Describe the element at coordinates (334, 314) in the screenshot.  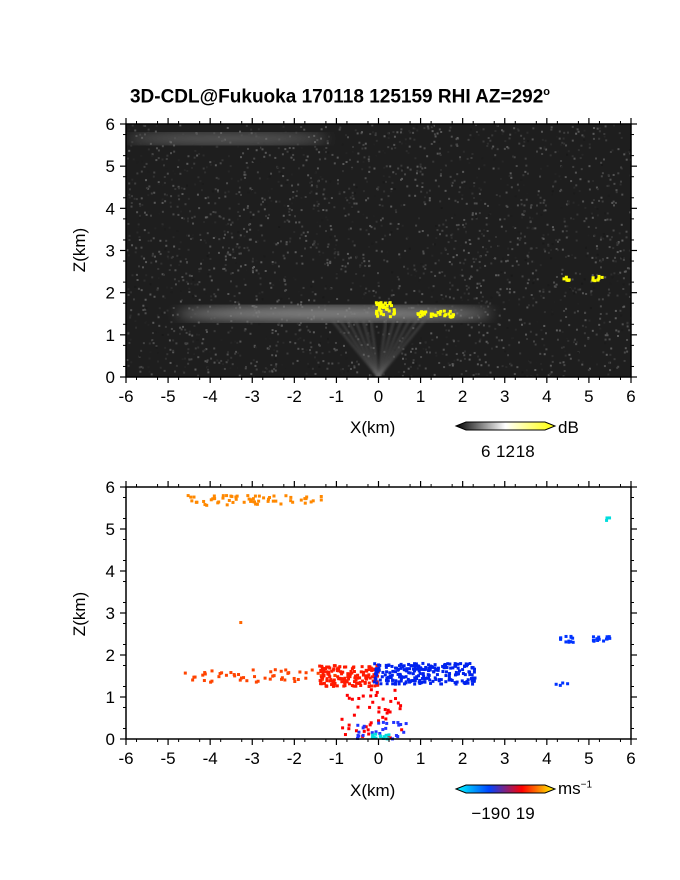
I see `echo-band` at that location.